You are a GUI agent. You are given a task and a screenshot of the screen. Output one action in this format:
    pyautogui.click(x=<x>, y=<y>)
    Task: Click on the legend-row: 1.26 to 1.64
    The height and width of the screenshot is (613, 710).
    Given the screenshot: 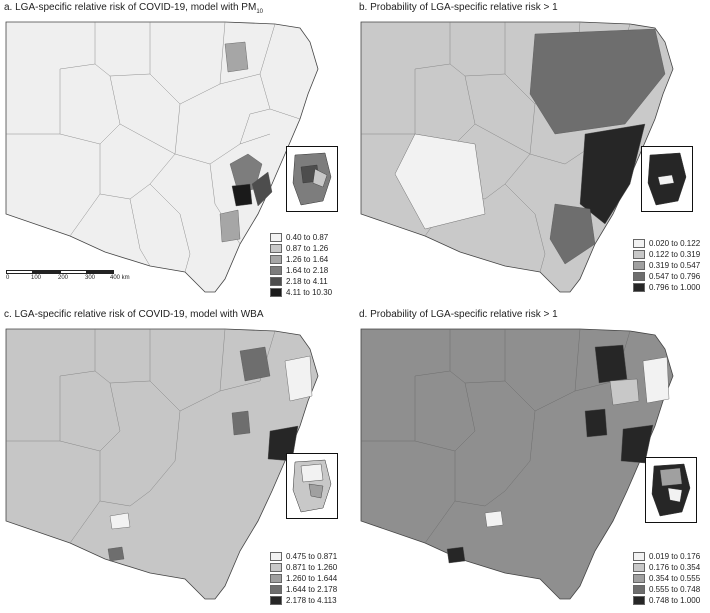 What is the action you would take?
    pyautogui.click(x=301, y=259)
    